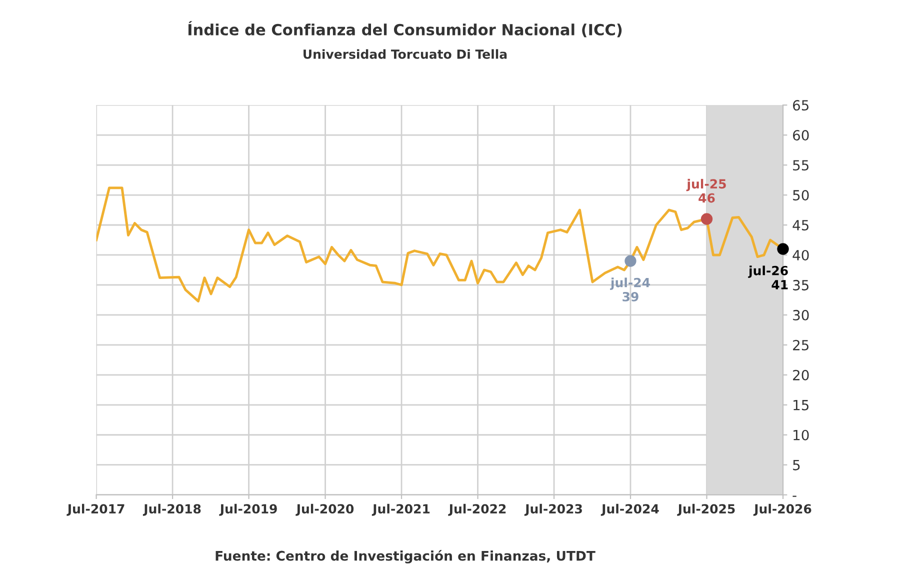 Image resolution: width=900 pixels, height=587 pixels. What do you see at coordinates (171, 510) in the screenshot?
I see `x-tick-label: Jul-2018` at bounding box center [171, 510].